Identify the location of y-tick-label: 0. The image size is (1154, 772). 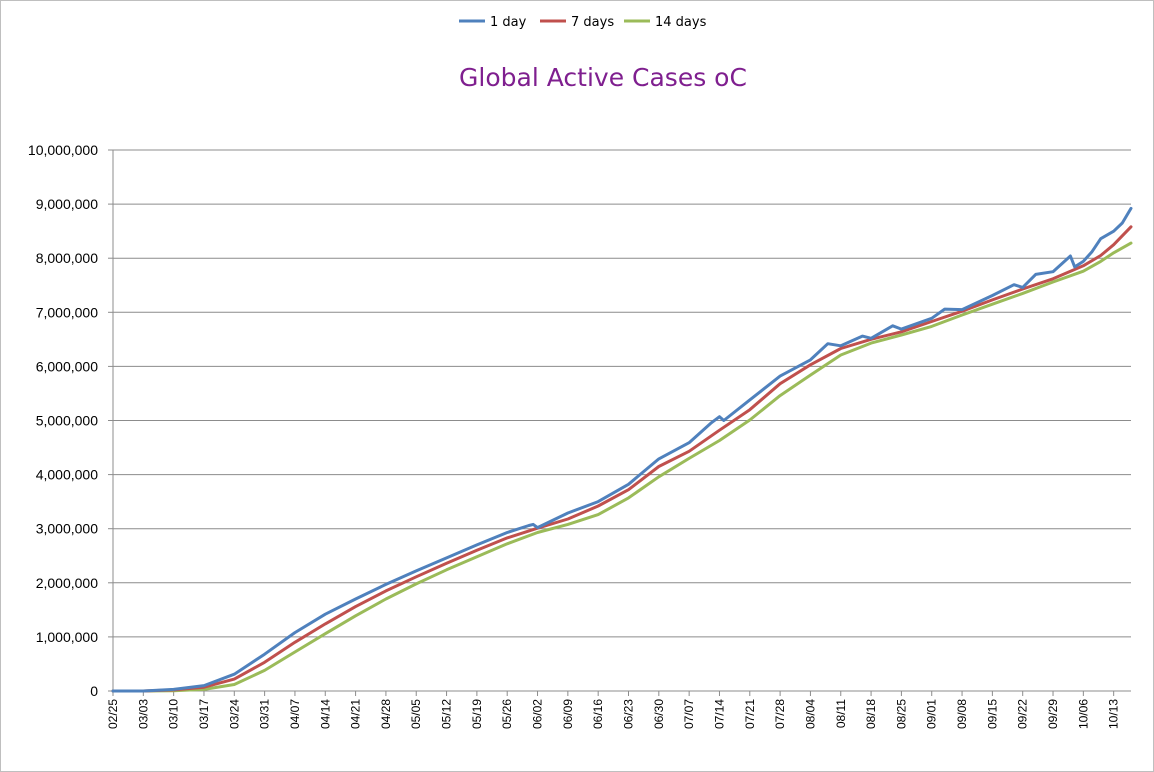
(94, 691).